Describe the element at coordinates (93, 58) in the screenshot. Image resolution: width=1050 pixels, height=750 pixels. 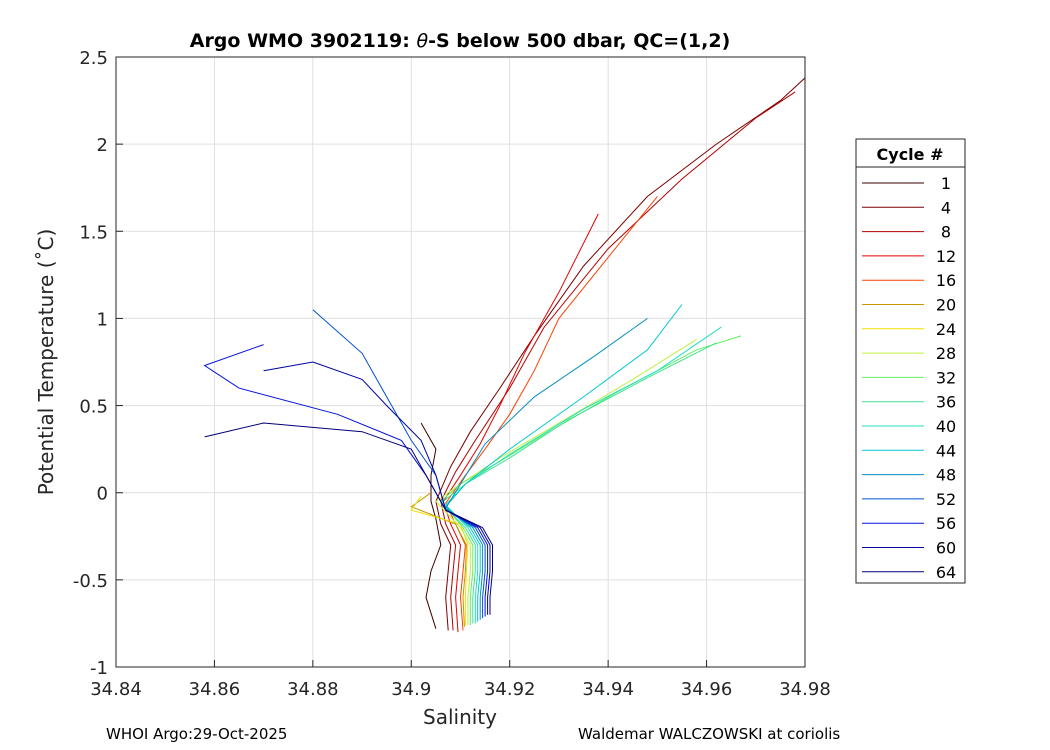
I see `y-tick-label: 2.5` at that location.